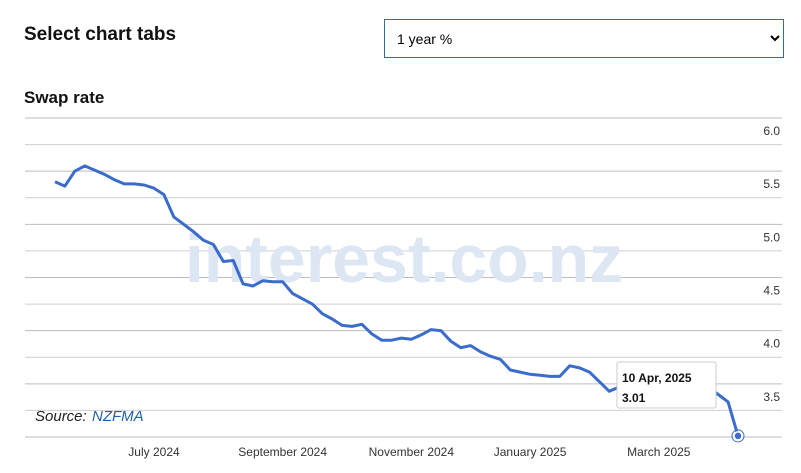 Image resolution: width=801 pixels, height=473 pixels. Describe the element at coordinates (634, 398) in the screenshot. I see `tooltip-value: 3.01` at that location.